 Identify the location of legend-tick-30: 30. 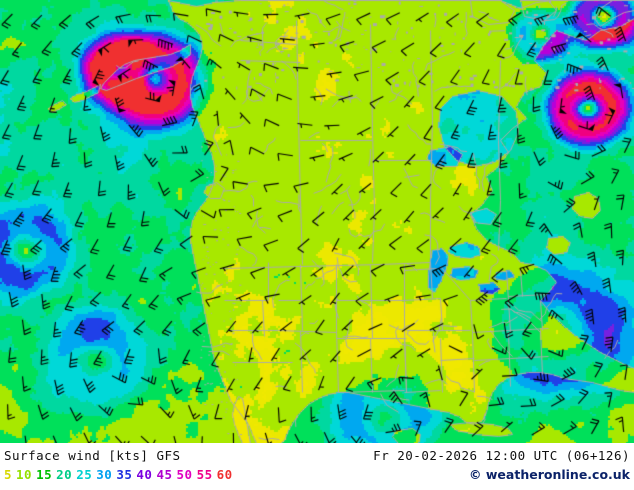
(104, 474).